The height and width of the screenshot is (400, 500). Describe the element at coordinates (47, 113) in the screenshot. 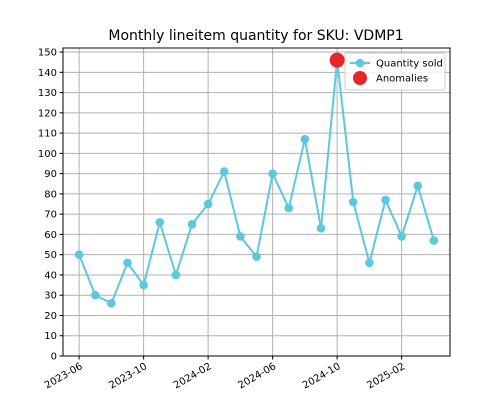

I see `y-tick-label: 120` at that location.